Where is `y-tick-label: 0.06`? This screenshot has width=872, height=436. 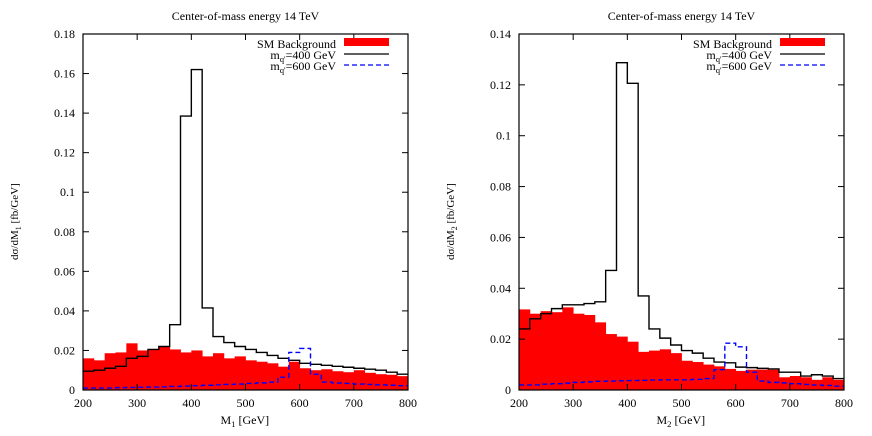 y-tick-label: 0.06 is located at coordinates (500, 237).